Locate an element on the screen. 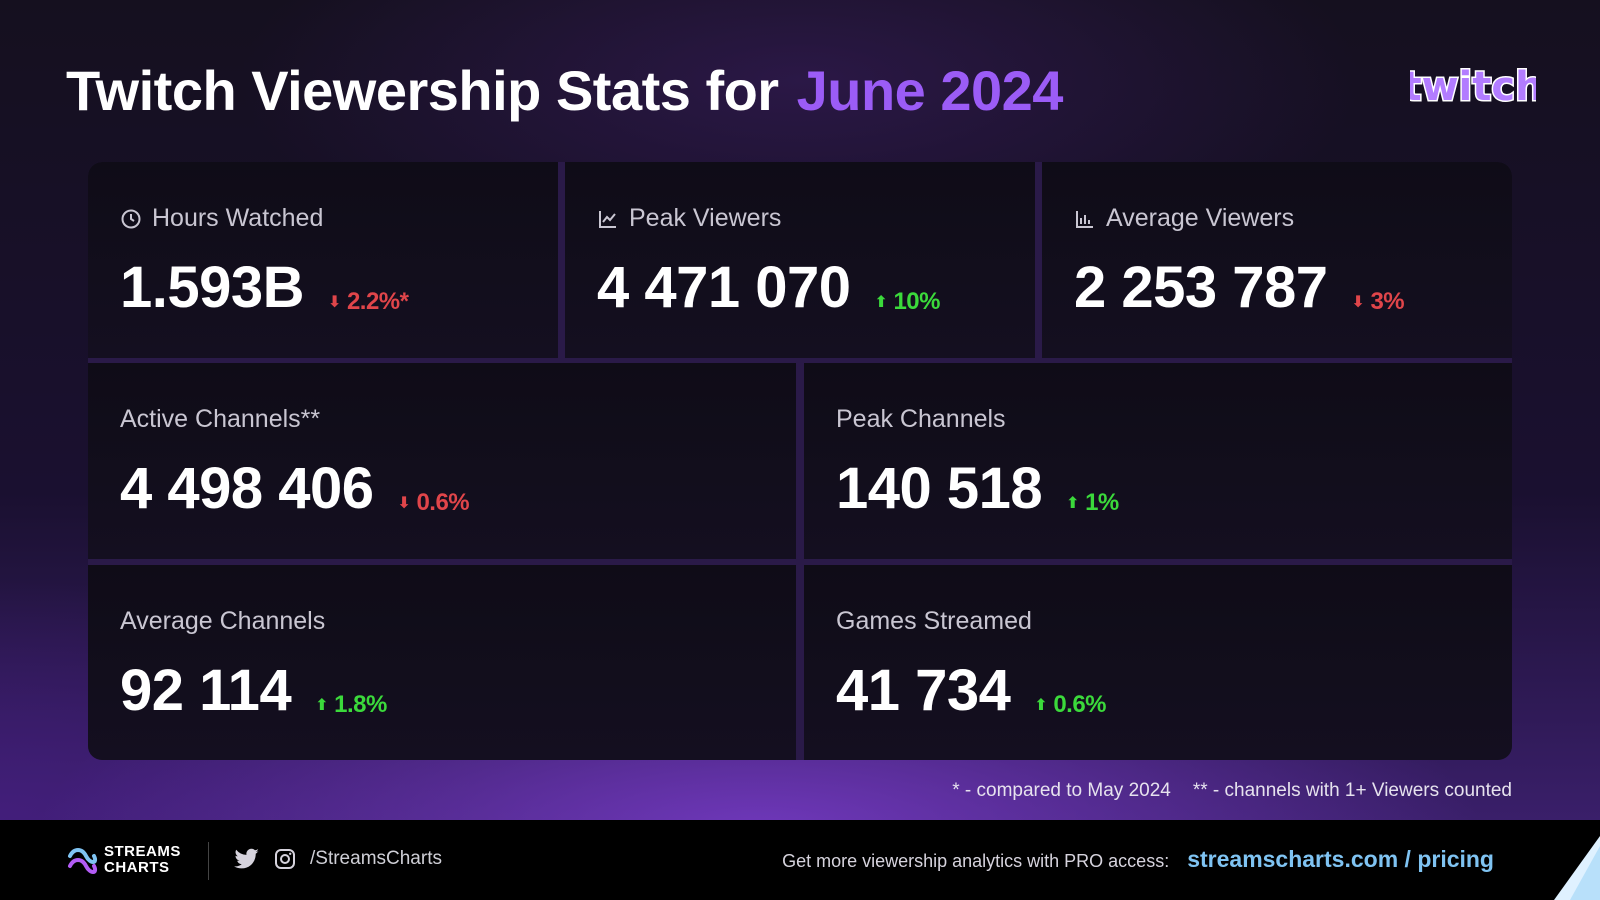 The image size is (1600, 900). card-label: Games Streamed is located at coordinates (934, 621).